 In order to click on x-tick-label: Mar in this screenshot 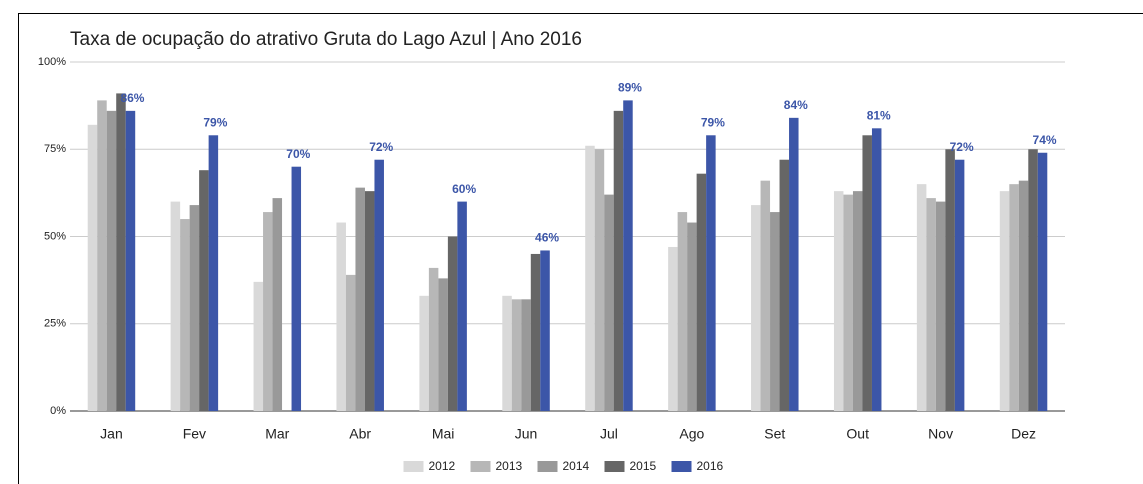, I will do `click(277, 434)`.